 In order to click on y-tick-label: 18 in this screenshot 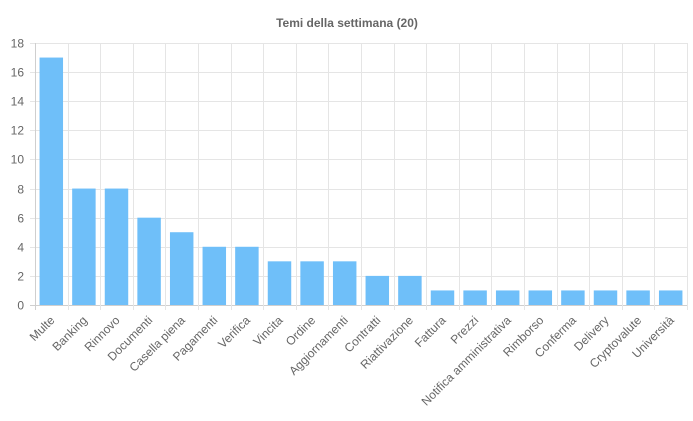, I will do `click(18, 44)`.